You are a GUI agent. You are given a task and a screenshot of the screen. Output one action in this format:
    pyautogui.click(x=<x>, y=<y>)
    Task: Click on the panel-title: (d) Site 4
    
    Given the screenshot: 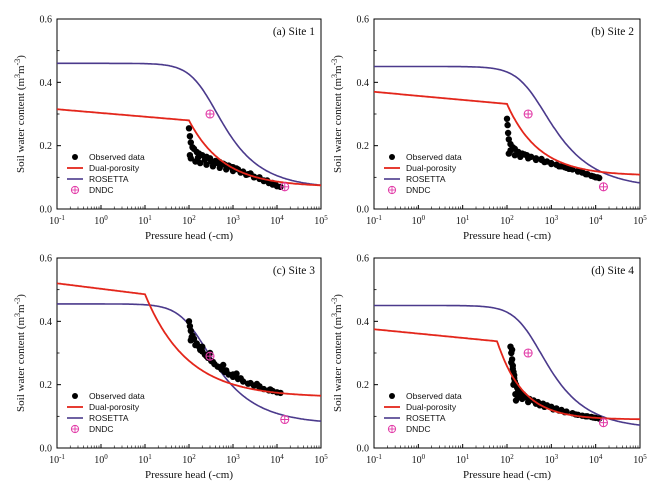 What is the action you would take?
    pyautogui.click(x=612, y=271)
    